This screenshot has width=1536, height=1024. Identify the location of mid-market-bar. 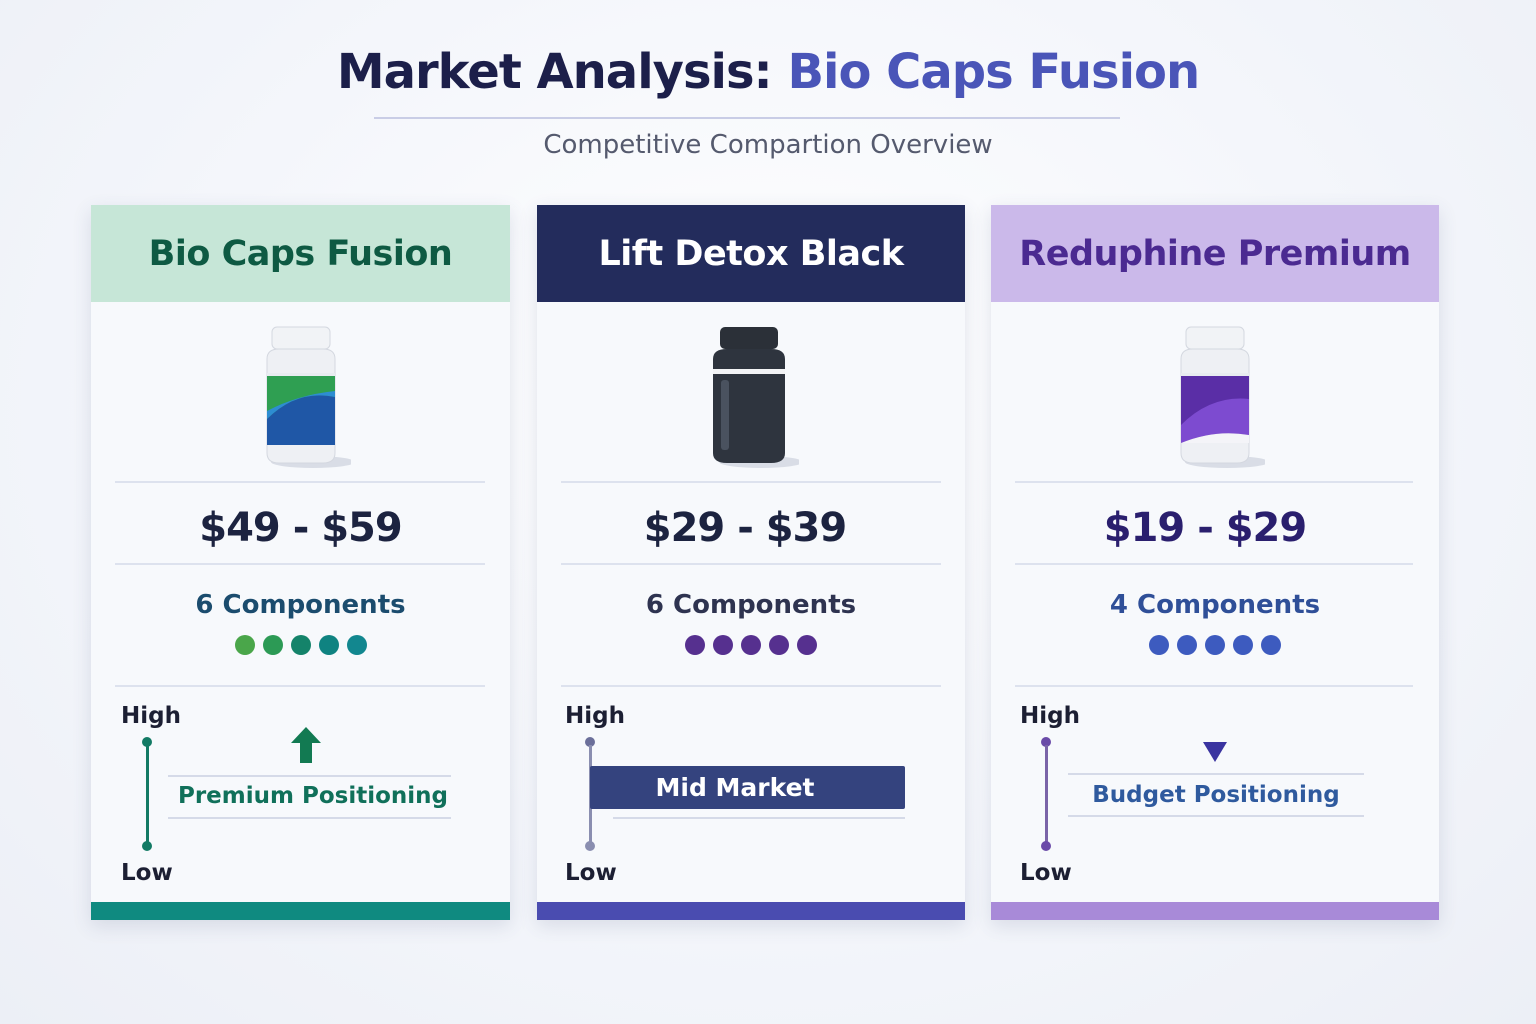
(747, 787).